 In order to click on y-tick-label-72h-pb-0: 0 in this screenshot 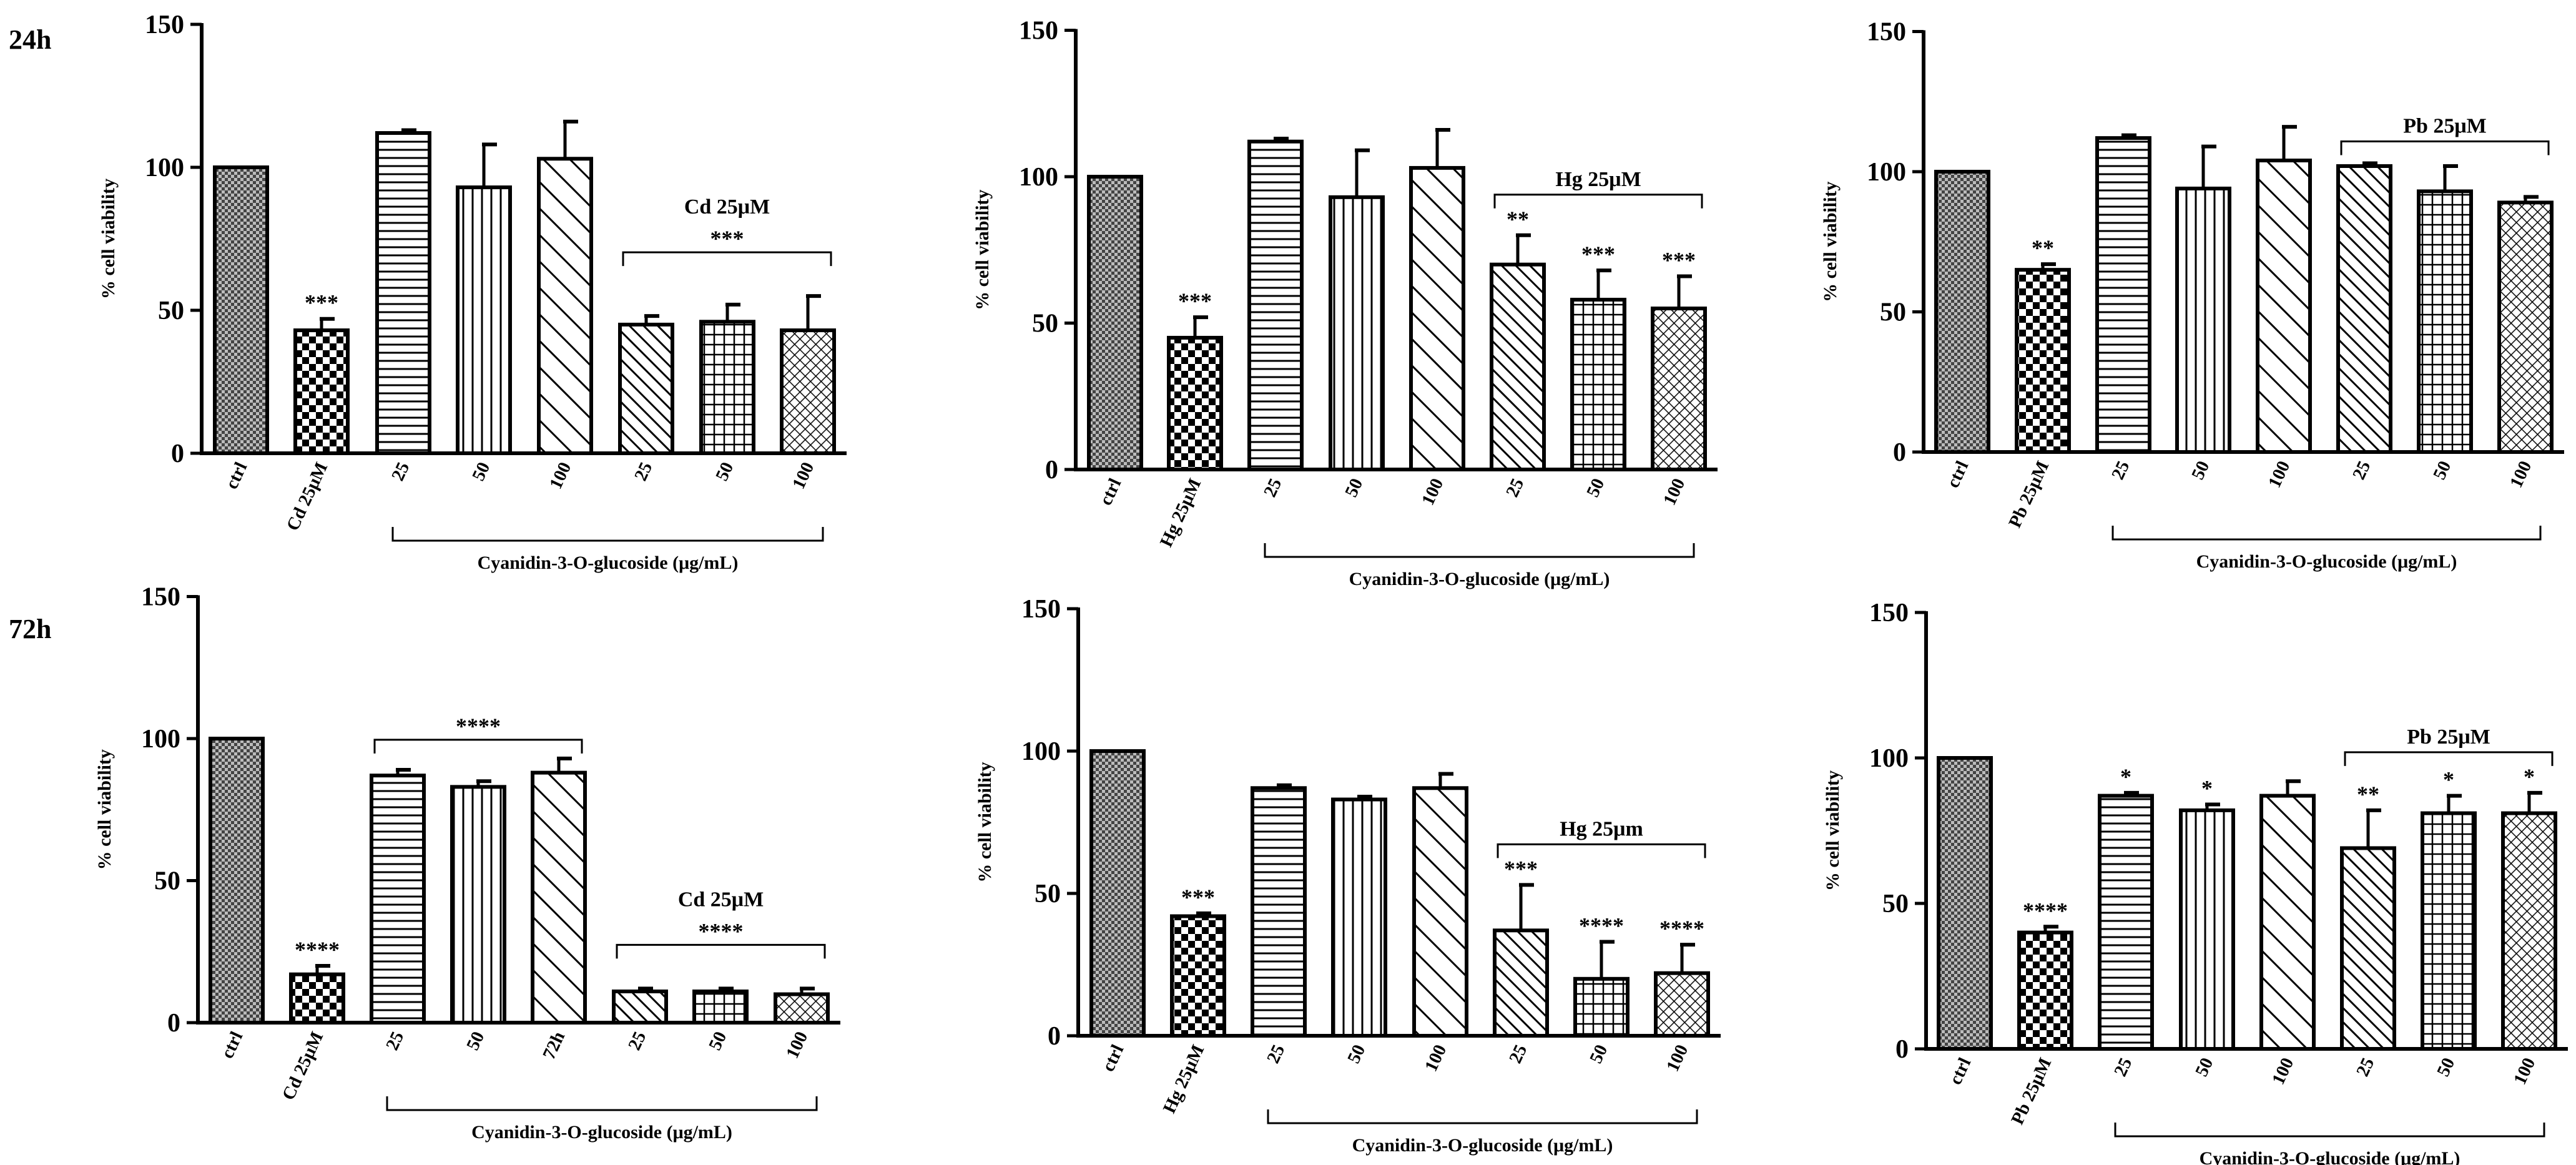, I will do `click(1902, 1049)`.